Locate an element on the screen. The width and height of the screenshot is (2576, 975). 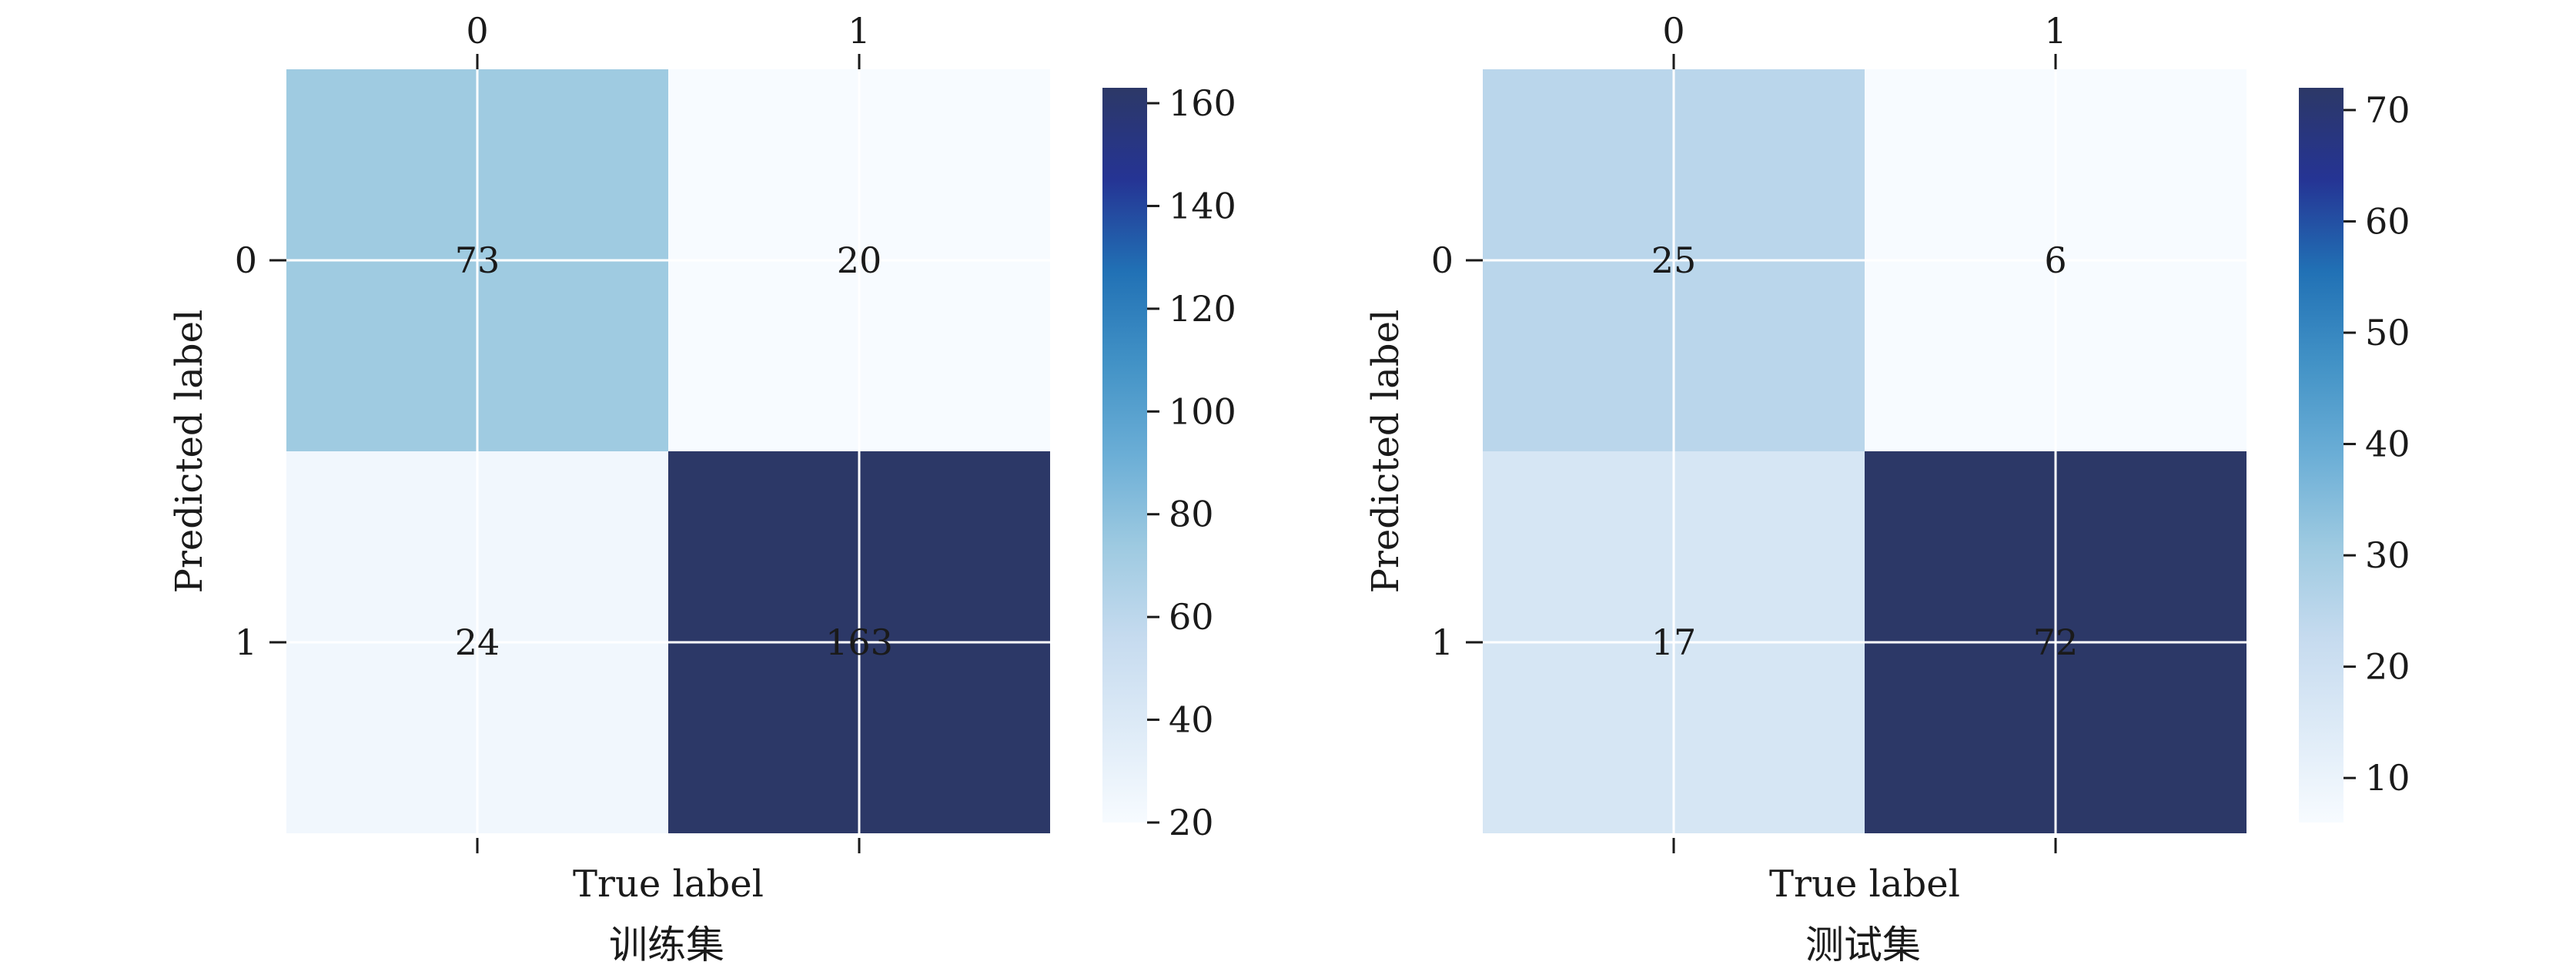
cell-value-label: 17 is located at coordinates (1674, 643).